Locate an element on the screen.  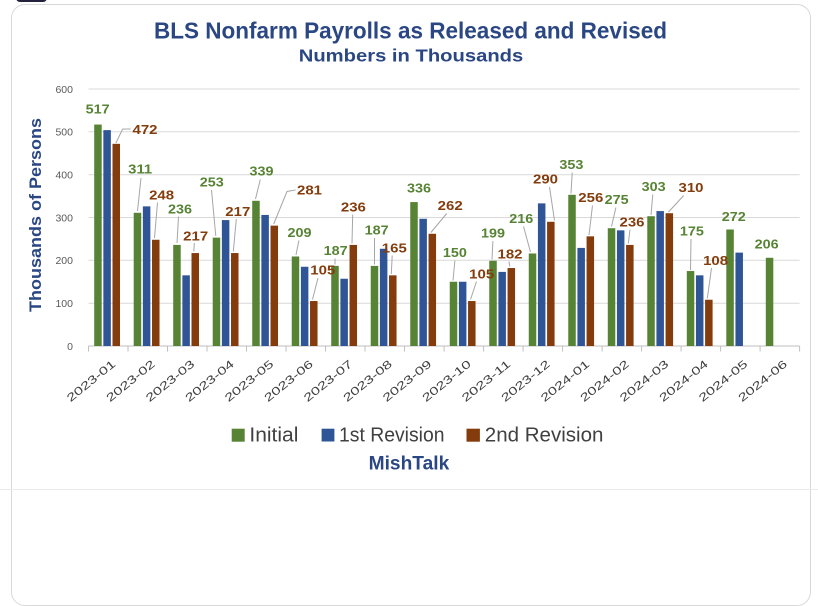
svg-text: 281 is located at coordinates (309, 190).